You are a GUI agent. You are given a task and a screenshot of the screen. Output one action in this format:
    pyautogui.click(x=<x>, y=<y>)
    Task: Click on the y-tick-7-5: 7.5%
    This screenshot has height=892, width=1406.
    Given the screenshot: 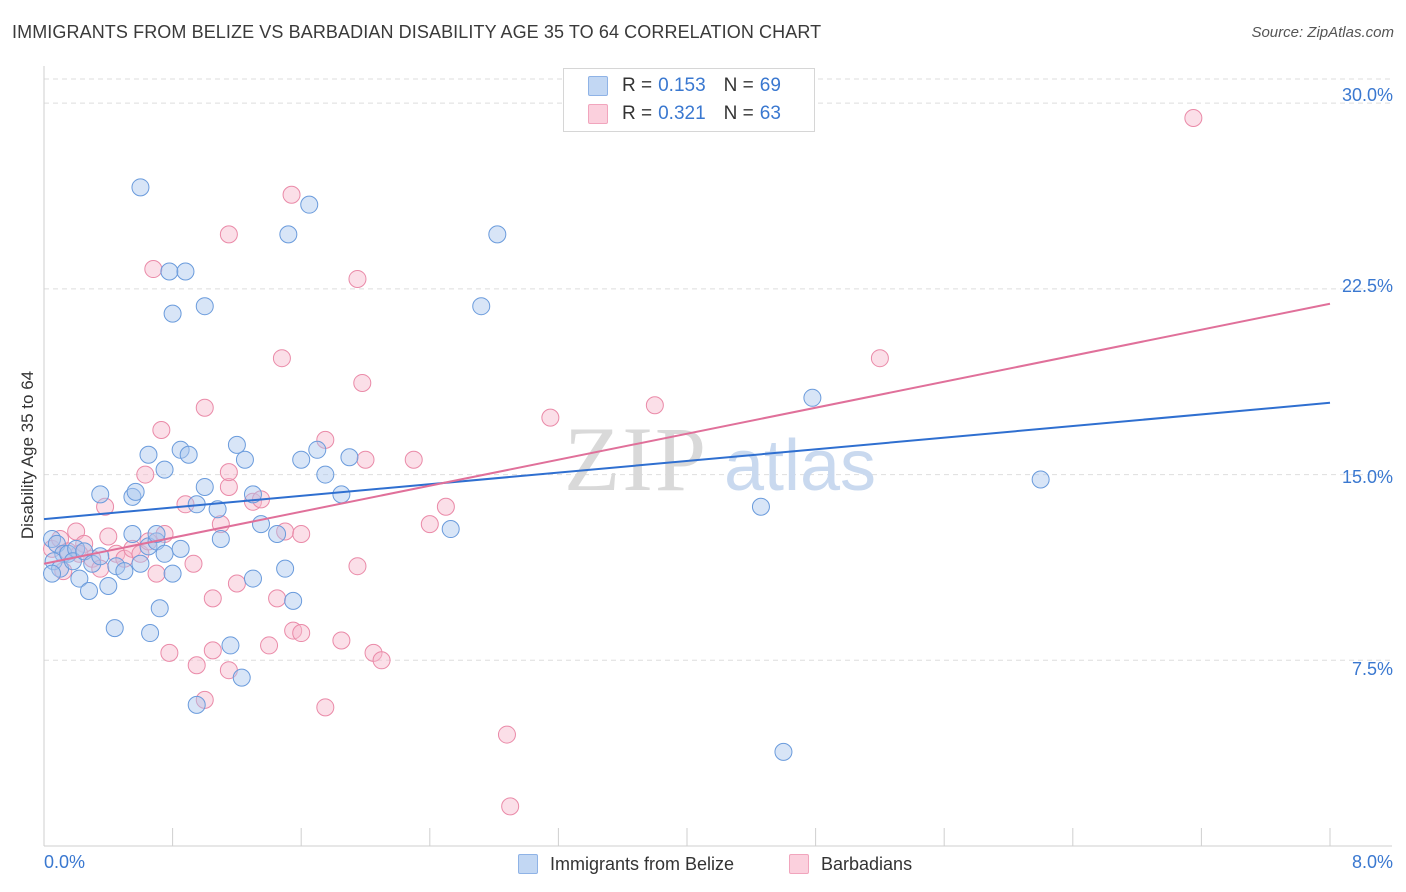 What is the action you would take?
    pyautogui.click(x=1372, y=669)
    